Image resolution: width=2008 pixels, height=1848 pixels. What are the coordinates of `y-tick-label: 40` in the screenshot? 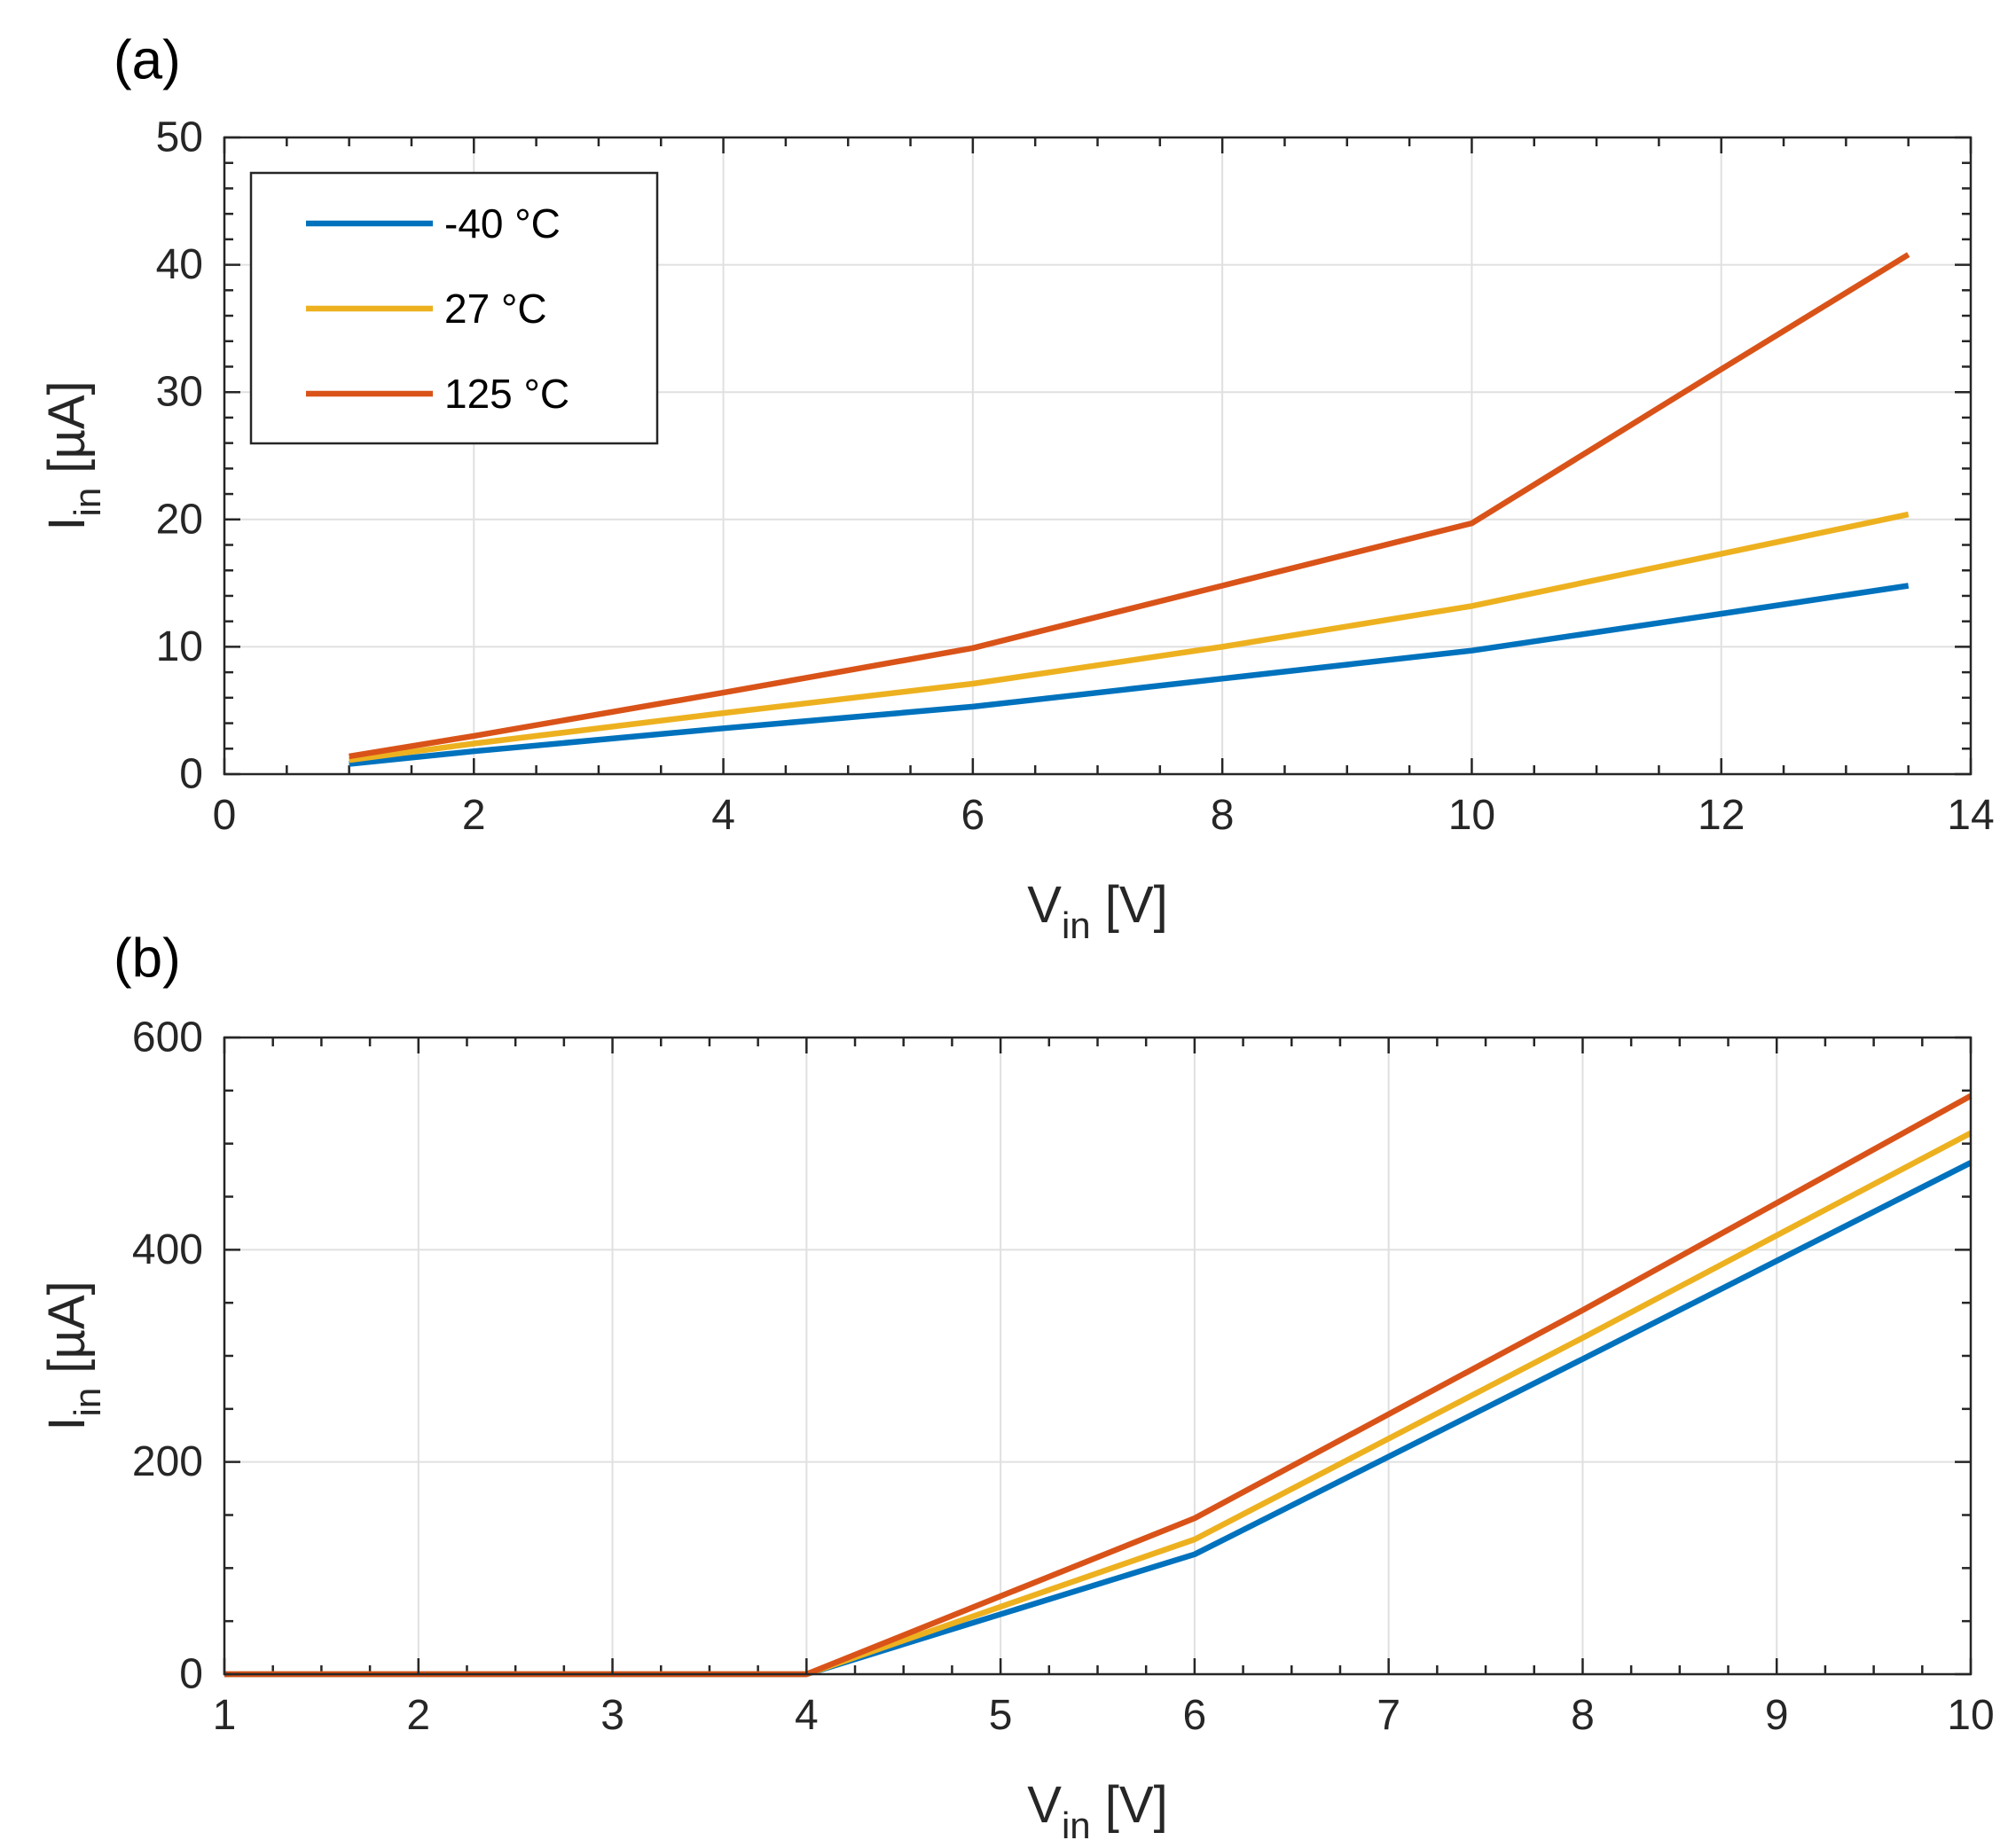 It's located at (180, 264).